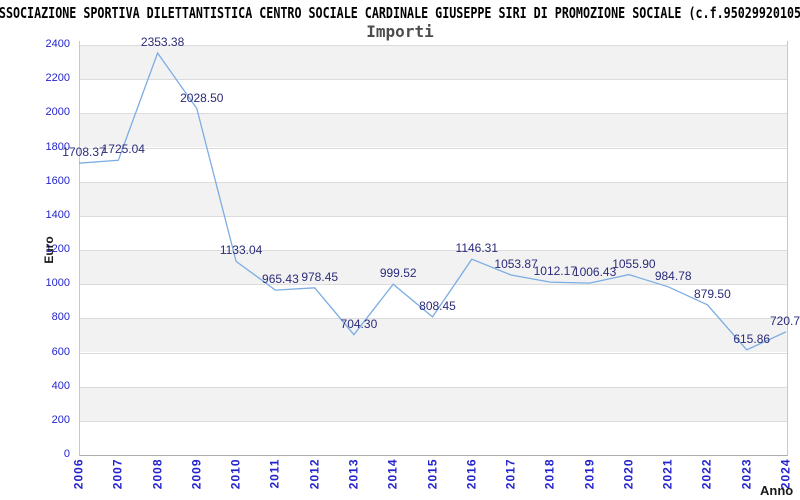  What do you see at coordinates (57, 283) in the screenshot?
I see `y-tick-label: 1000` at bounding box center [57, 283].